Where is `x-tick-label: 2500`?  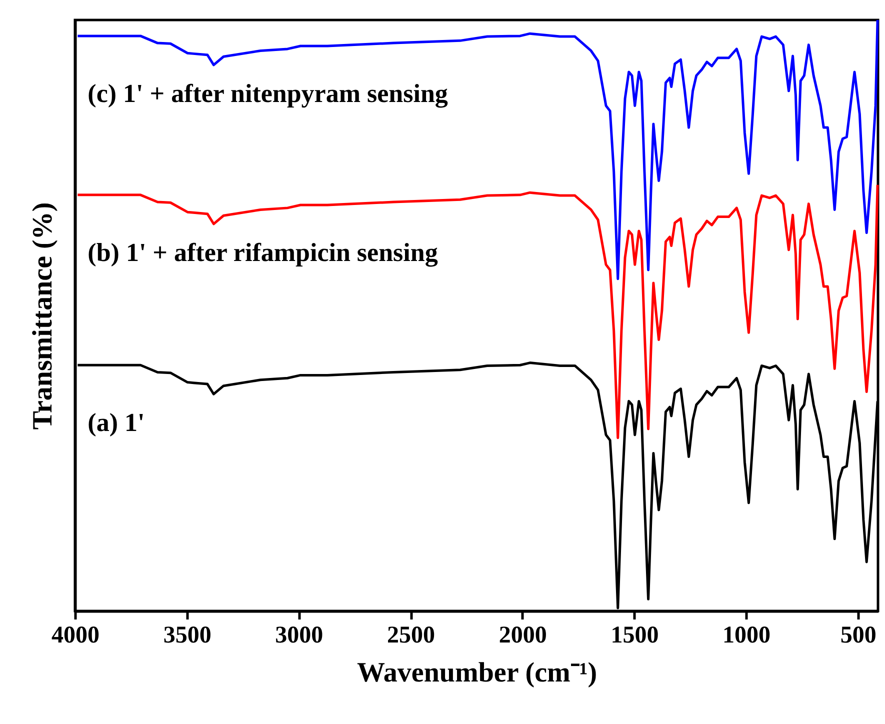 x-tick-label: 2500 is located at coordinates (411, 635).